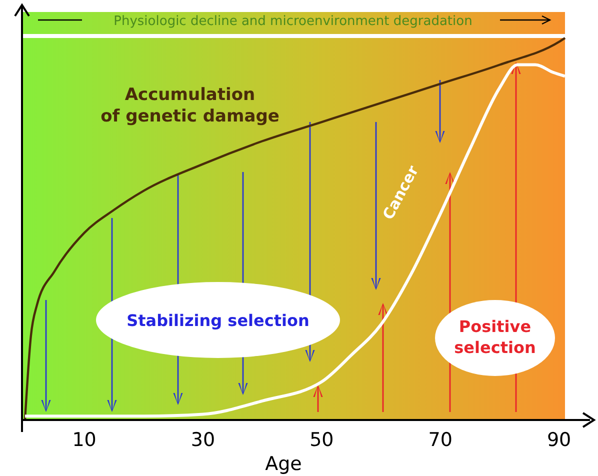  I want to click on x-tick-label: 50, so click(322, 440).